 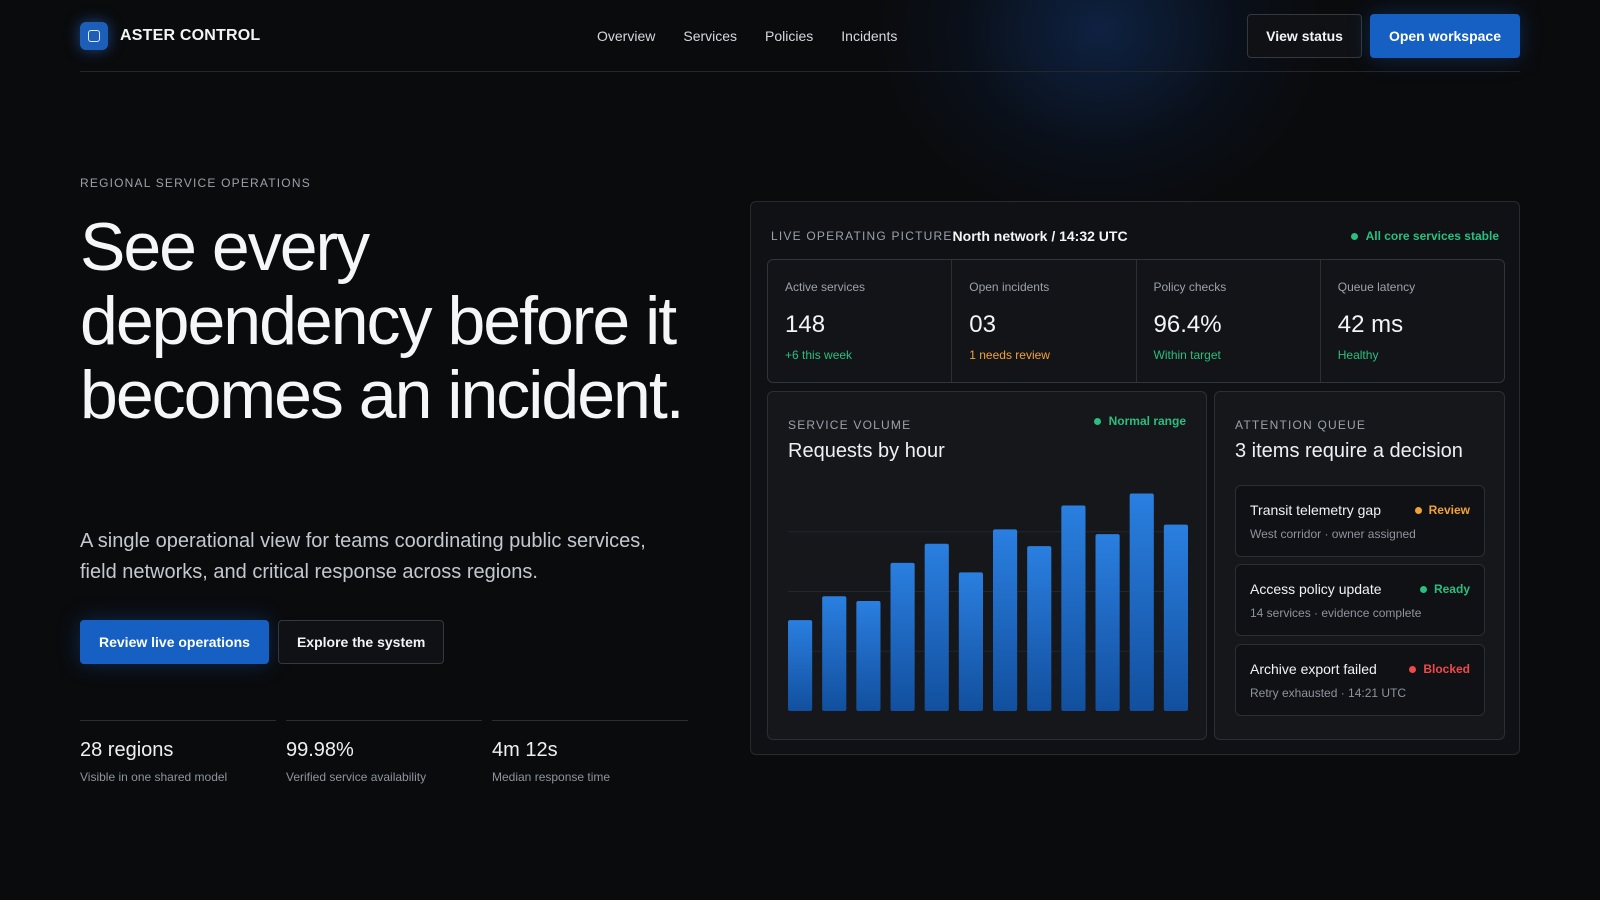 I want to click on status-badge: Blocked, so click(x=1439, y=669).